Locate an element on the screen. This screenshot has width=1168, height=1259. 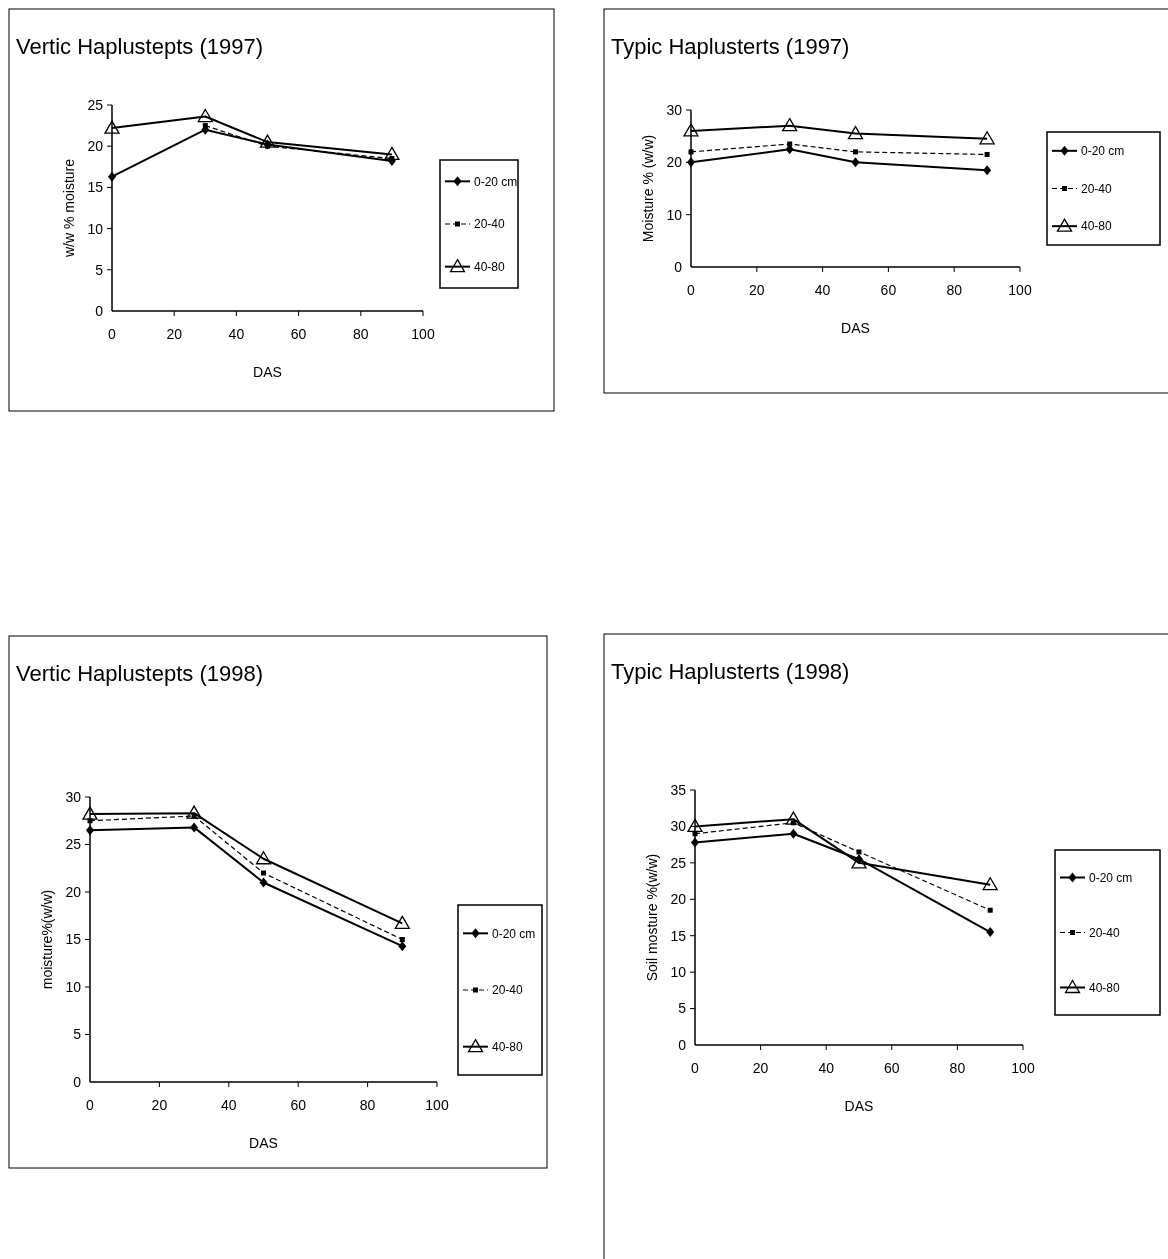
chart-title: Typic Haplusterts (1997) is located at coordinates (730, 46).